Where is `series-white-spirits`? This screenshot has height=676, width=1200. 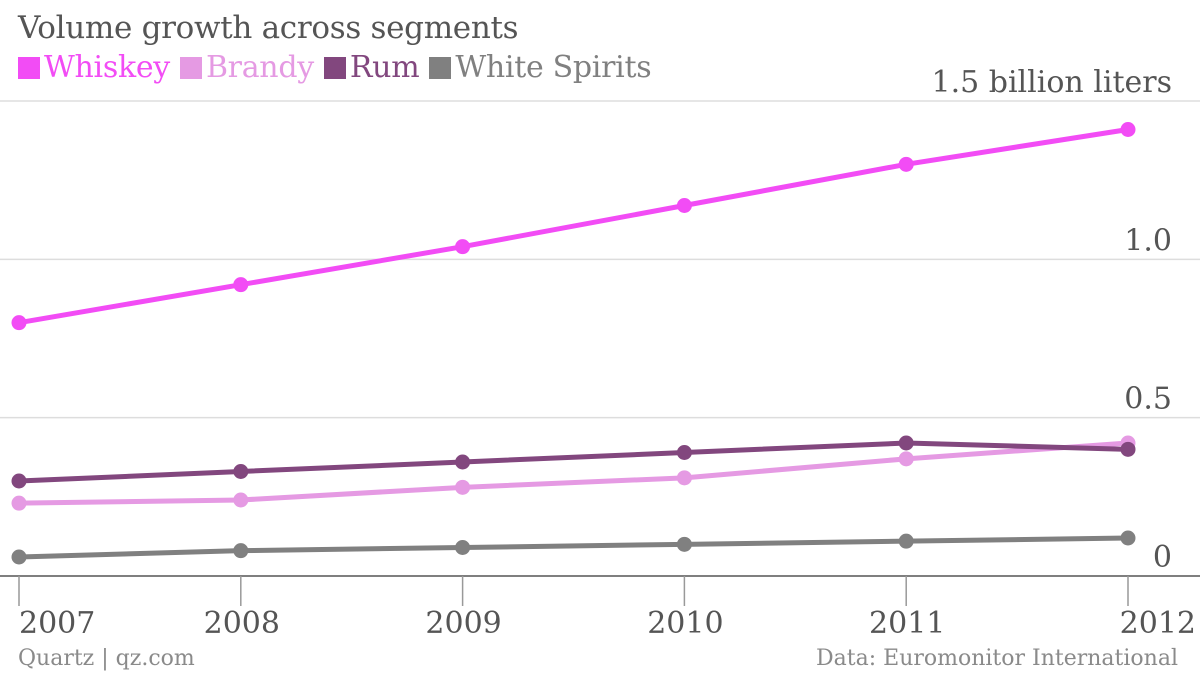 series-white-spirits is located at coordinates (573, 547).